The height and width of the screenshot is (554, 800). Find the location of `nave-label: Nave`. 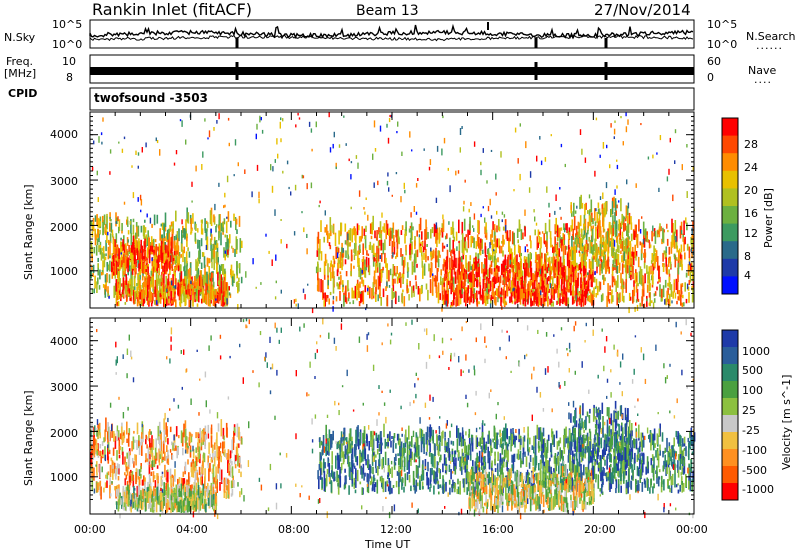

nave-label: Nave is located at coordinates (762, 70).